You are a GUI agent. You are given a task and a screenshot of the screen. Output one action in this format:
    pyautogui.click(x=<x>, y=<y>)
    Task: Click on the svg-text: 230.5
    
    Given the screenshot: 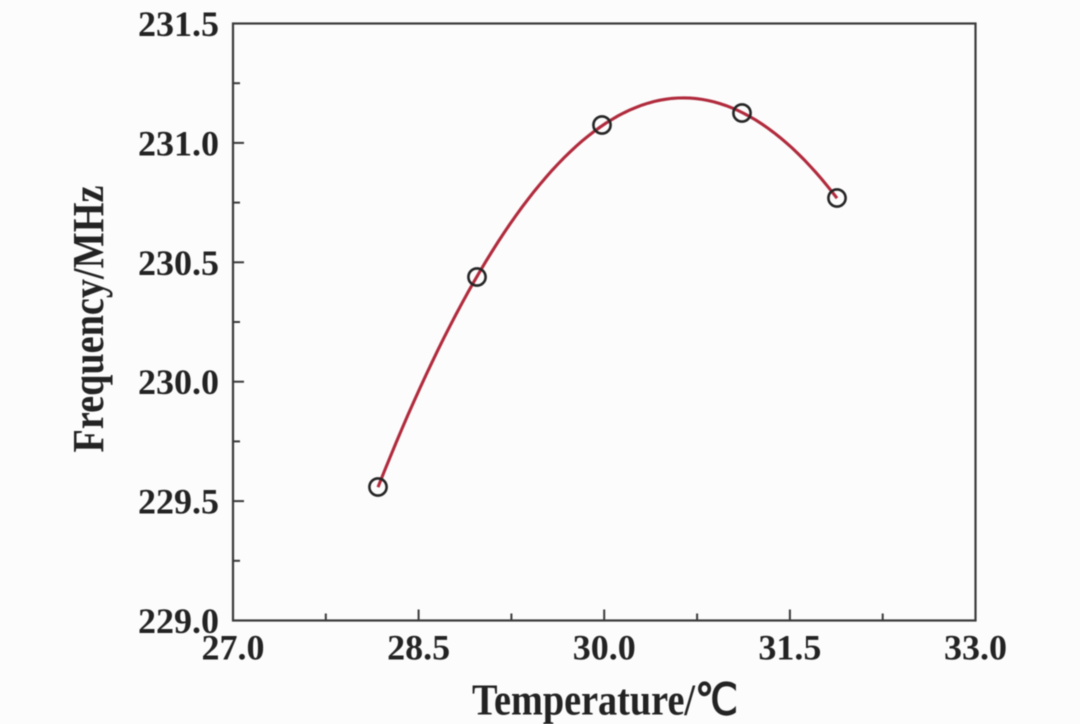 What is the action you would take?
    pyautogui.click(x=178, y=263)
    